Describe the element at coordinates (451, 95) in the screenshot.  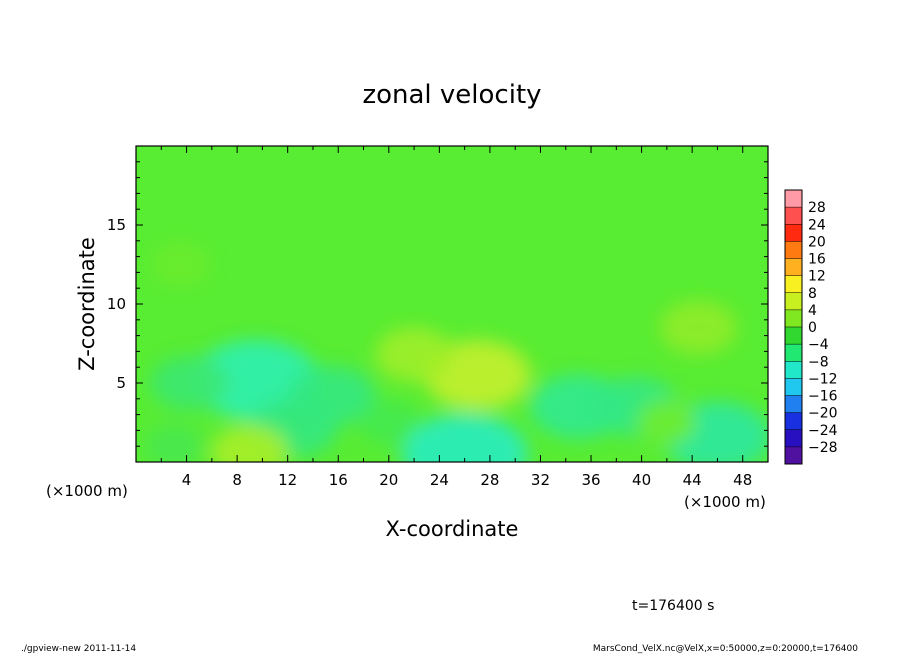
I see `chart-title: zonal velocity` at that location.